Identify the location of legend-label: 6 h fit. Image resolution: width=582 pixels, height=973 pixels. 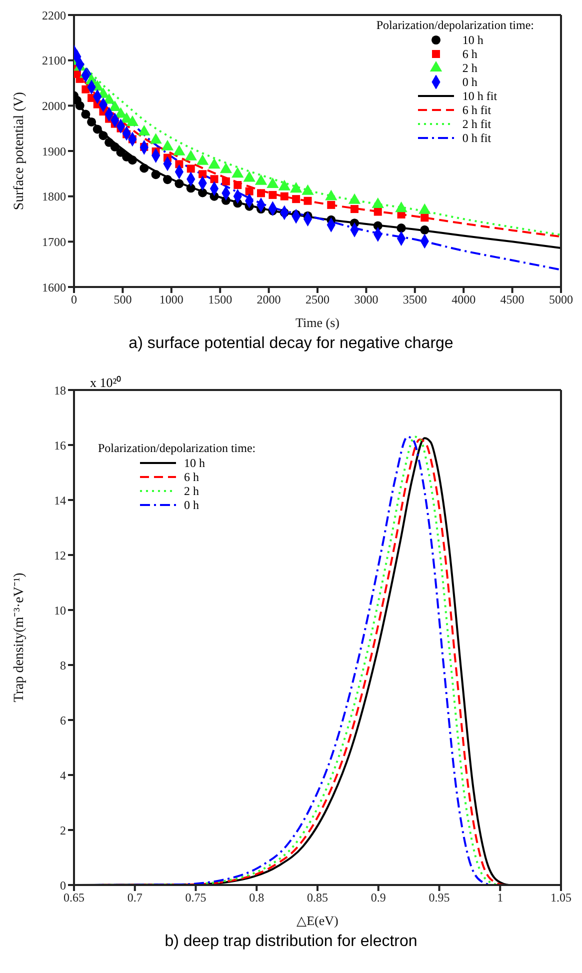
(477, 110).